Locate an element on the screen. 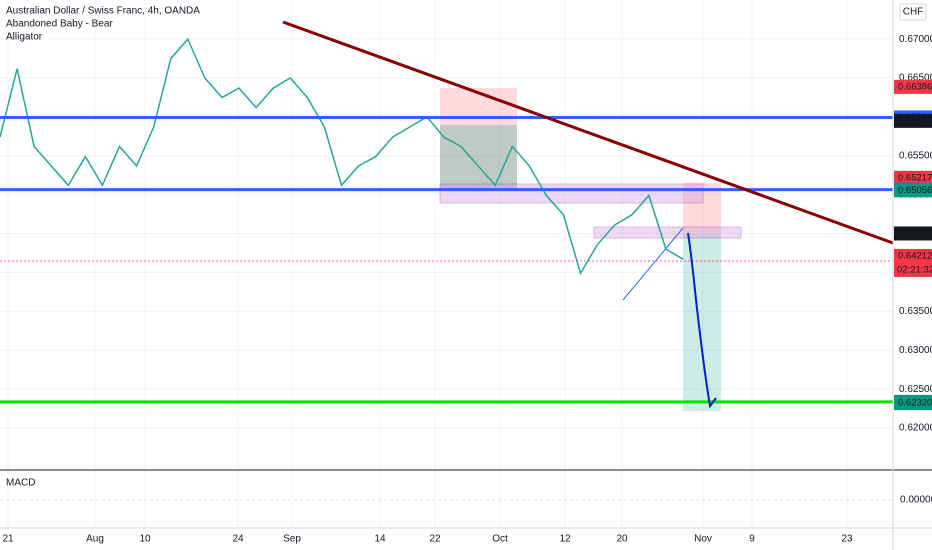 The height and width of the screenshot is (550, 932). x-tick-label: 9 is located at coordinates (752, 539).